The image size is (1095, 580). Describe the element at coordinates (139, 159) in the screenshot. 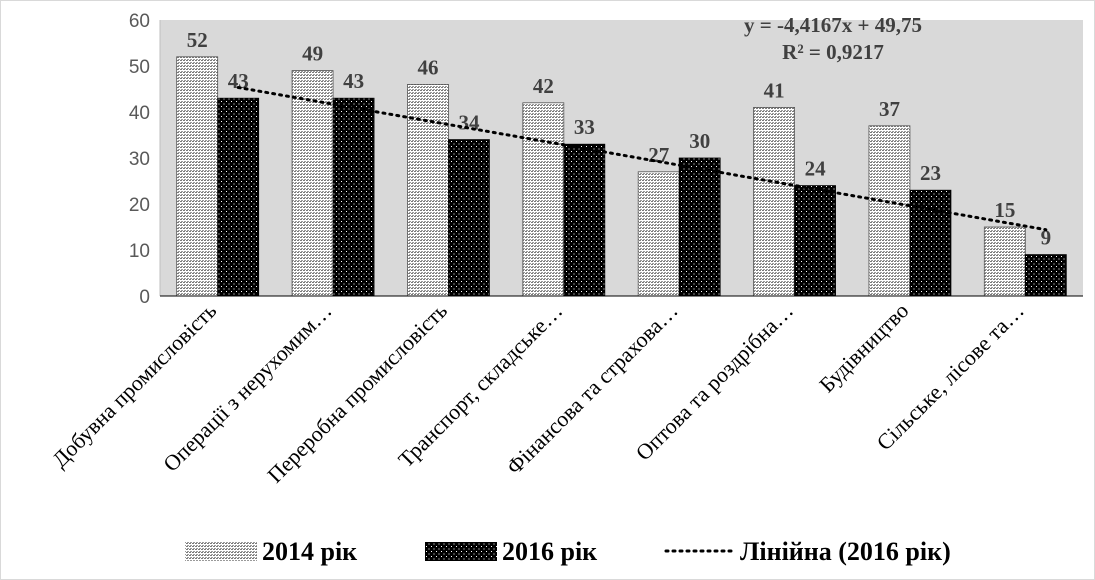

I see `y-tick-label: 30` at that location.